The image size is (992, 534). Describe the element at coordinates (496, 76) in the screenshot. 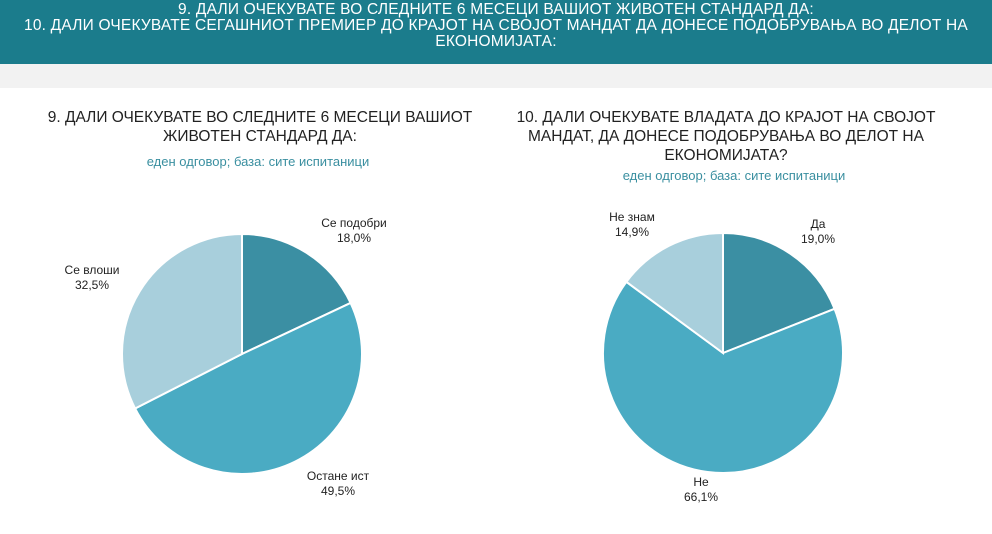

I see `sub-bar` at that location.